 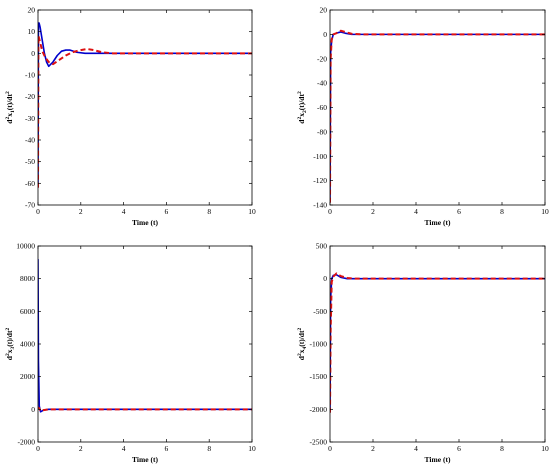 What do you see at coordinates (322, 131) in the screenshot?
I see `y-tick-label: -80` at bounding box center [322, 131].